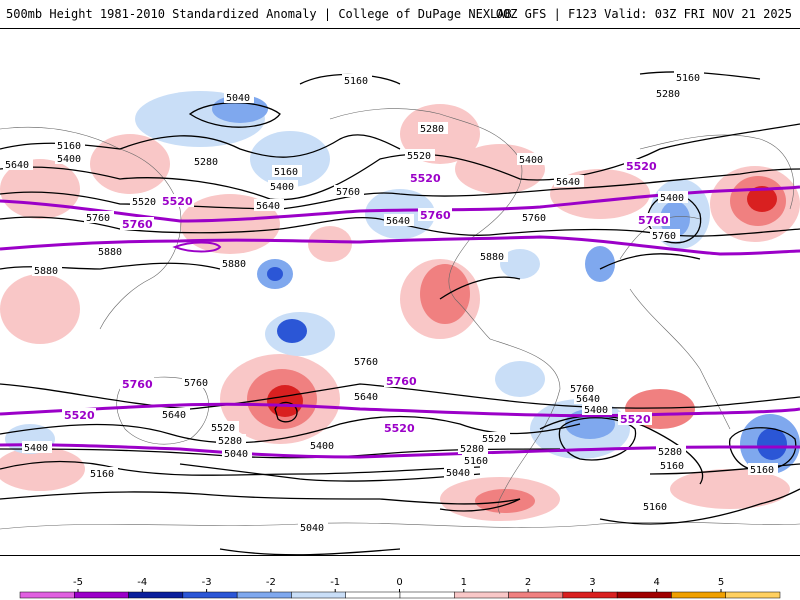 The width and height of the screenshot is (800, 600). What do you see at coordinates (531, 160) in the screenshot?
I see `label-5400-na: 5400` at bounding box center [531, 160].